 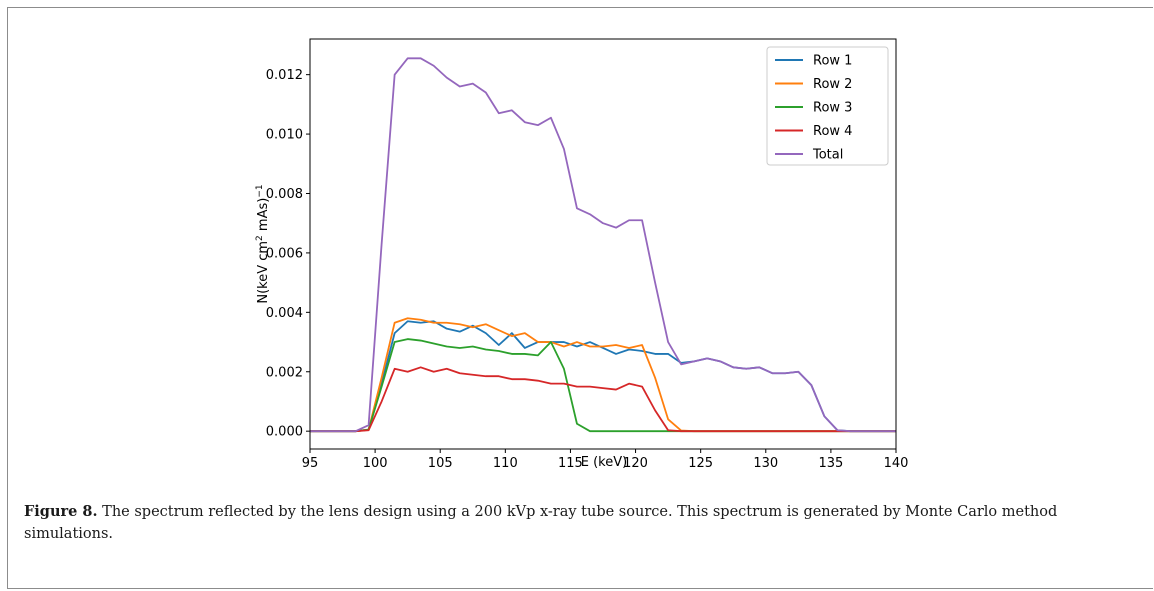 I want to click on legend-label-5: Total, so click(x=827, y=155).